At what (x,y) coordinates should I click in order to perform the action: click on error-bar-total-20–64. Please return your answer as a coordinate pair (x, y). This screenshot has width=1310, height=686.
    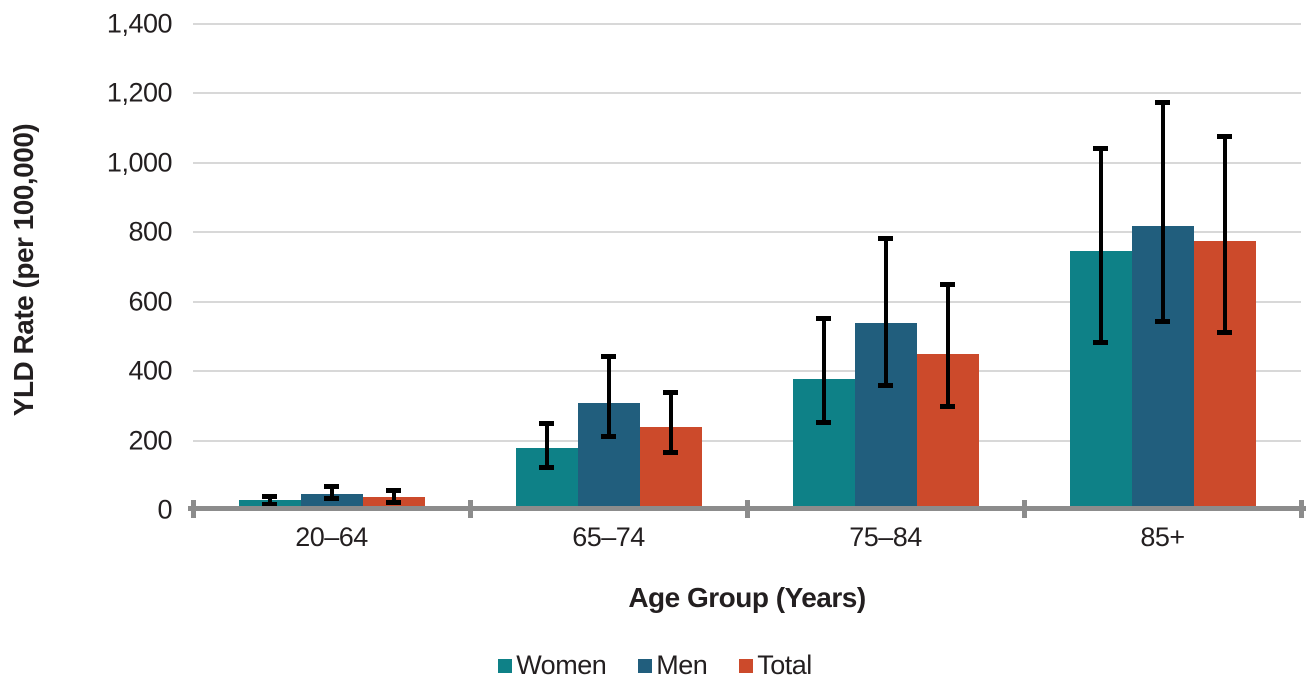
    Looking at the image, I should click on (393, 497).